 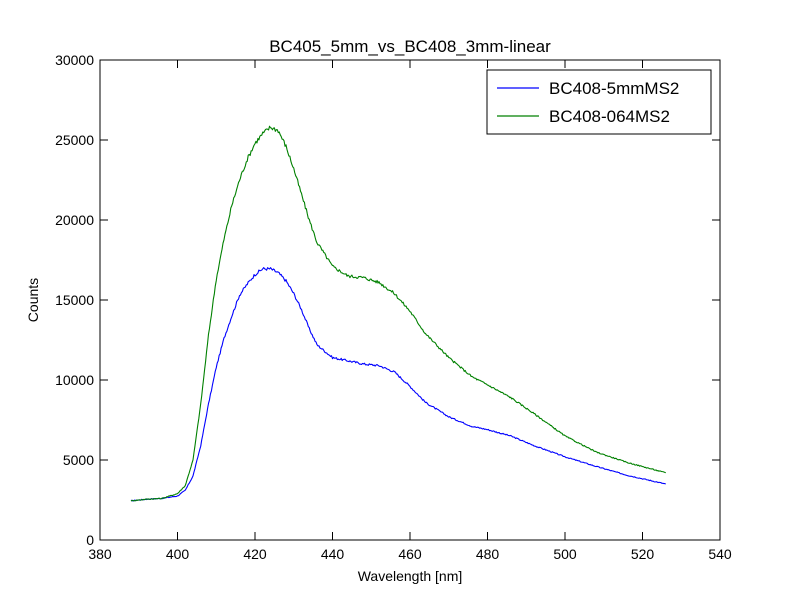 What do you see at coordinates (333, 554) in the screenshot?
I see `x-tick-label: 440` at bounding box center [333, 554].